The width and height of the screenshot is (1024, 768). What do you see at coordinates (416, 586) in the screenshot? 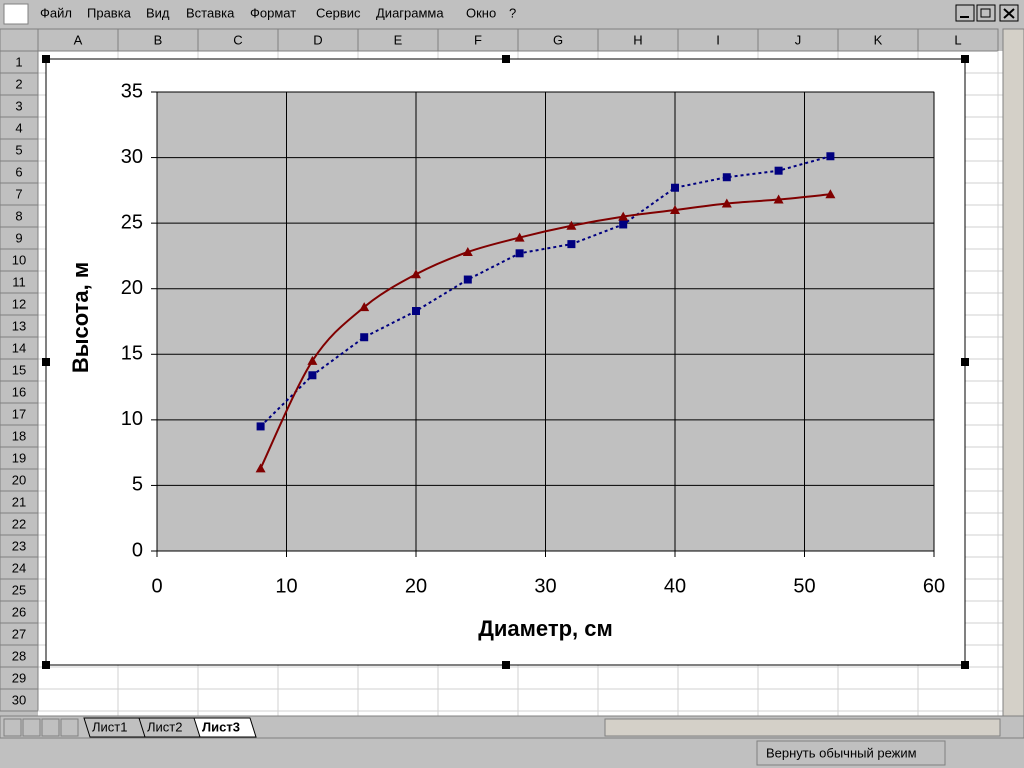
I see `x-tick-label: 20` at bounding box center [416, 586].